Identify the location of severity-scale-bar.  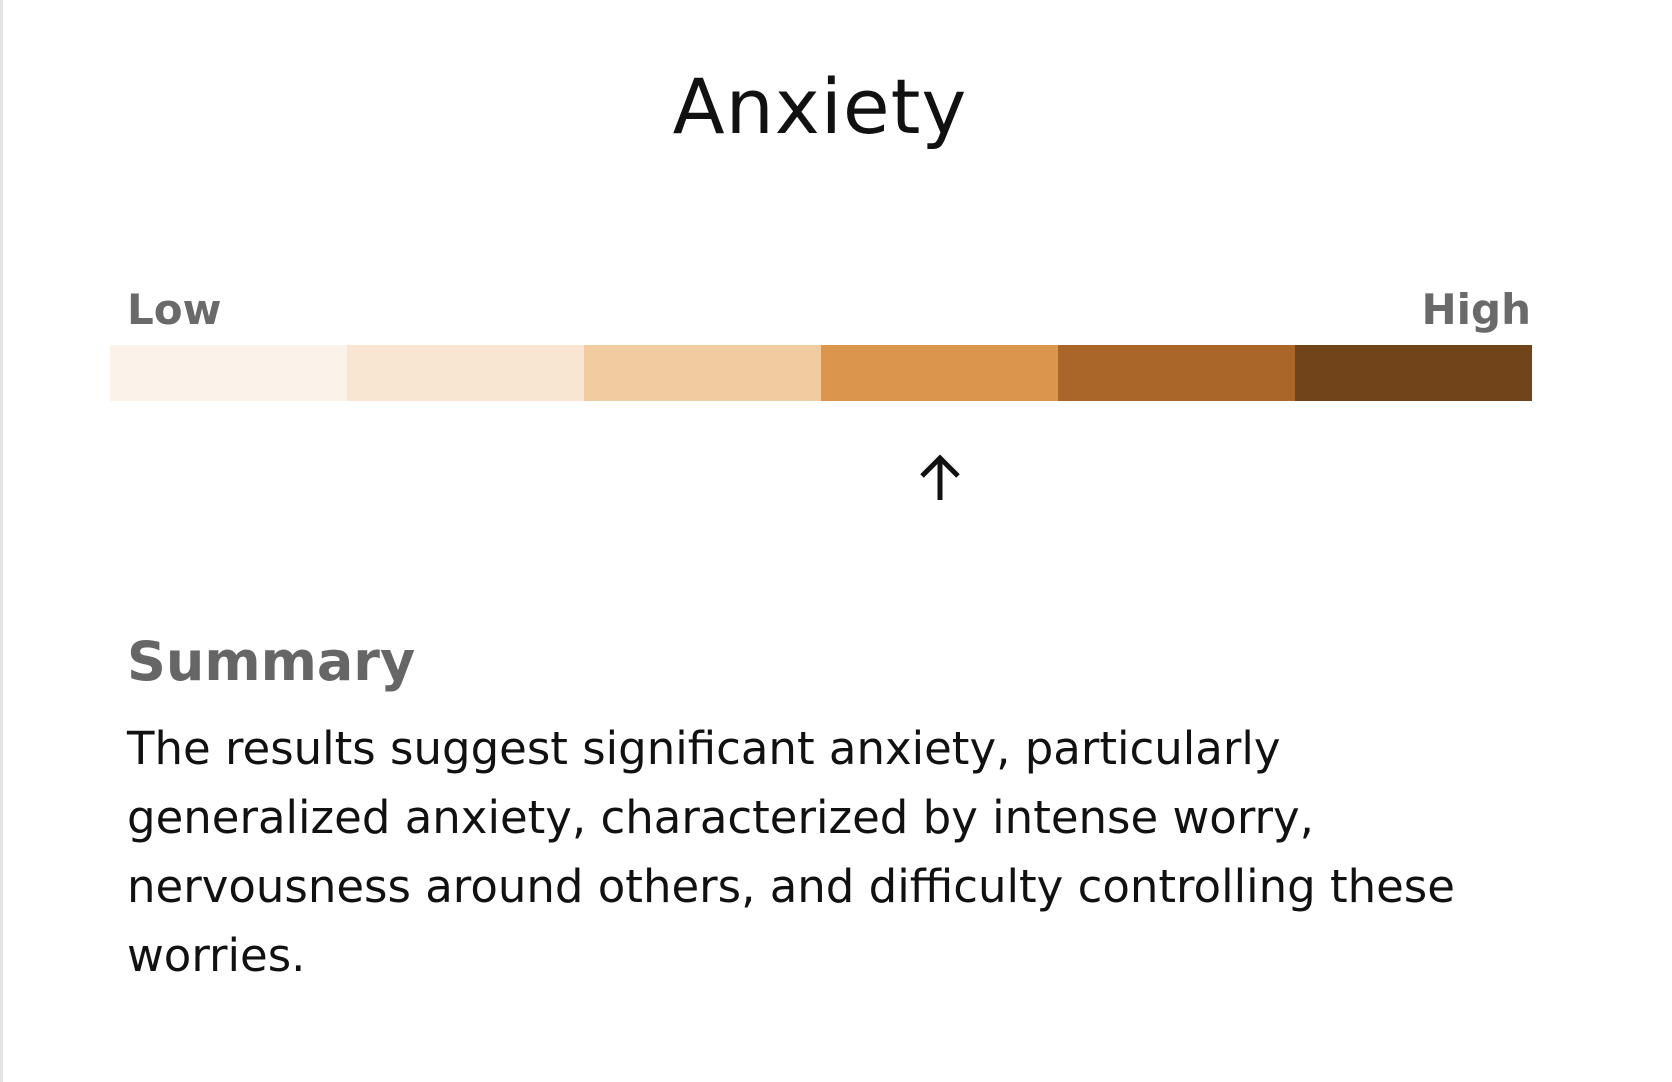
(821, 373).